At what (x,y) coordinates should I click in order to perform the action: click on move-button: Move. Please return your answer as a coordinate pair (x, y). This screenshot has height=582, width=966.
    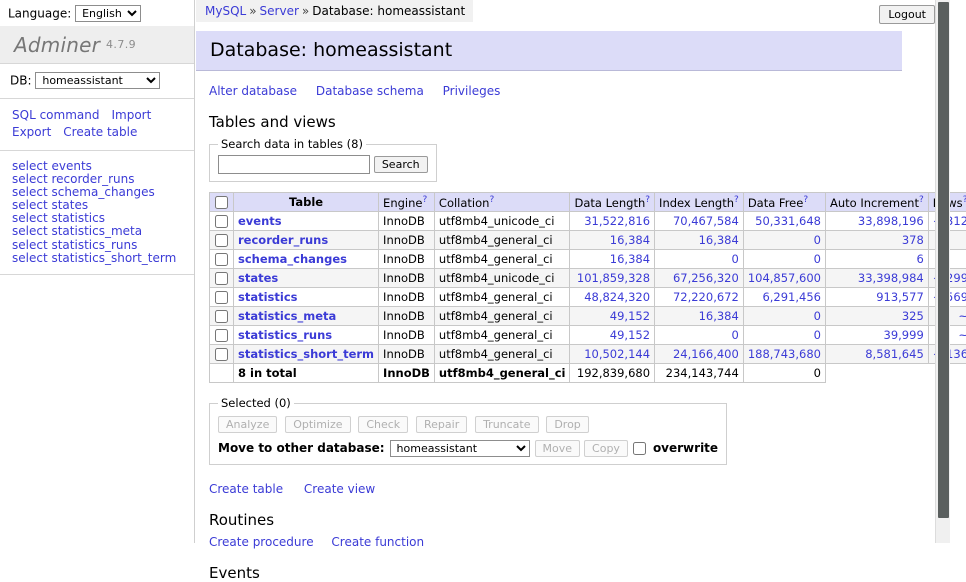
    Looking at the image, I should click on (558, 448).